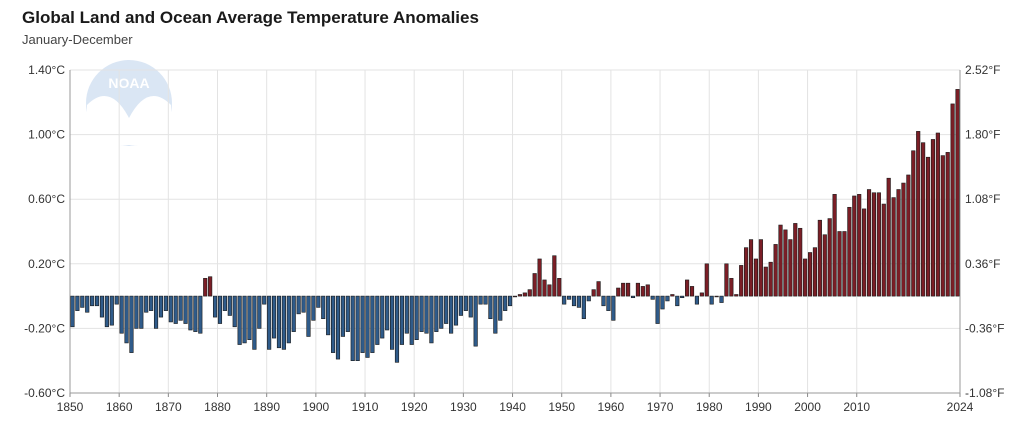 This screenshot has width=1030, height=438. I want to click on bar-1957, so click(598, 289).